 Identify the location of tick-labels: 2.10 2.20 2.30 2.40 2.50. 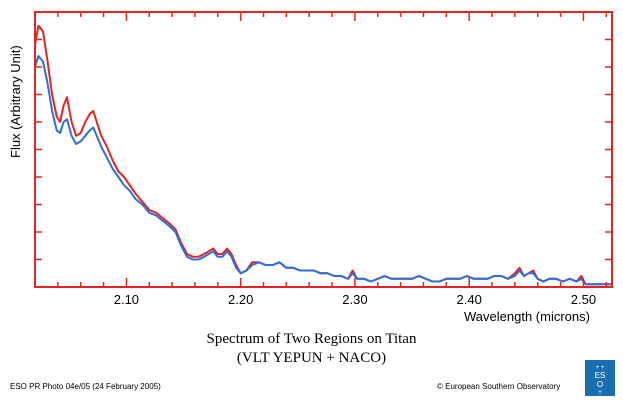
(355, 299).